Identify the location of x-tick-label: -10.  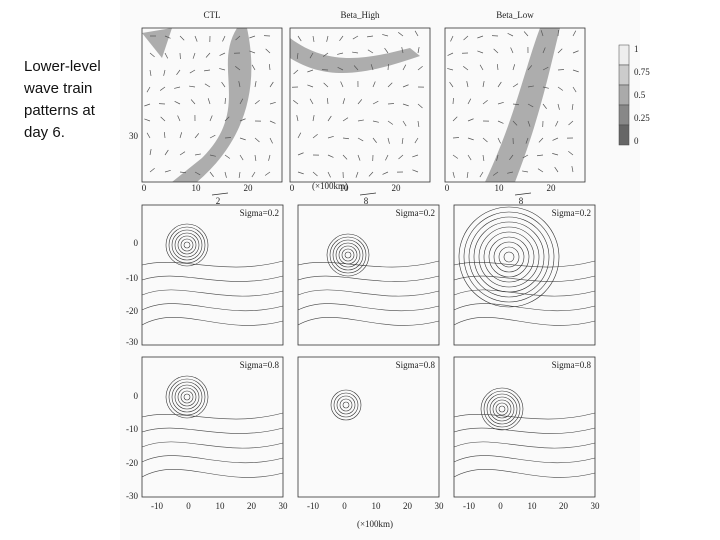
(157, 506).